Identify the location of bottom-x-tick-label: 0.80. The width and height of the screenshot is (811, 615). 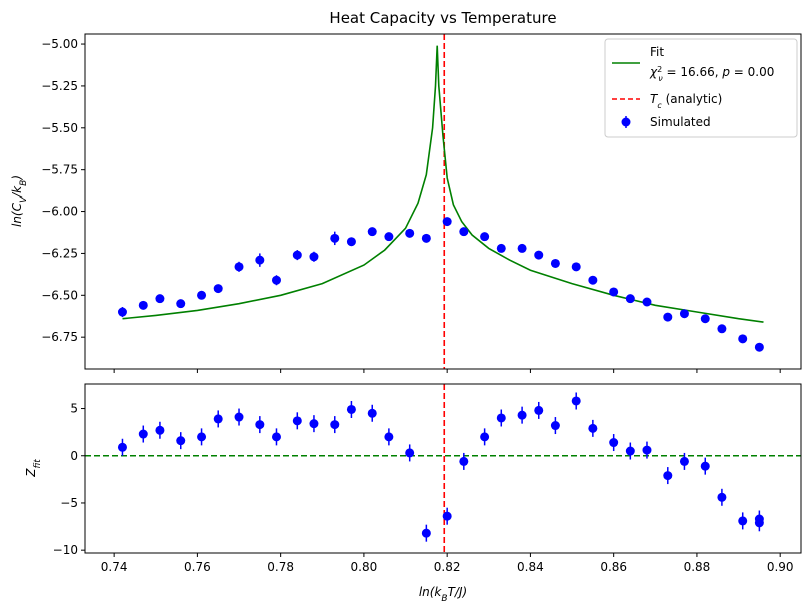
(364, 567).